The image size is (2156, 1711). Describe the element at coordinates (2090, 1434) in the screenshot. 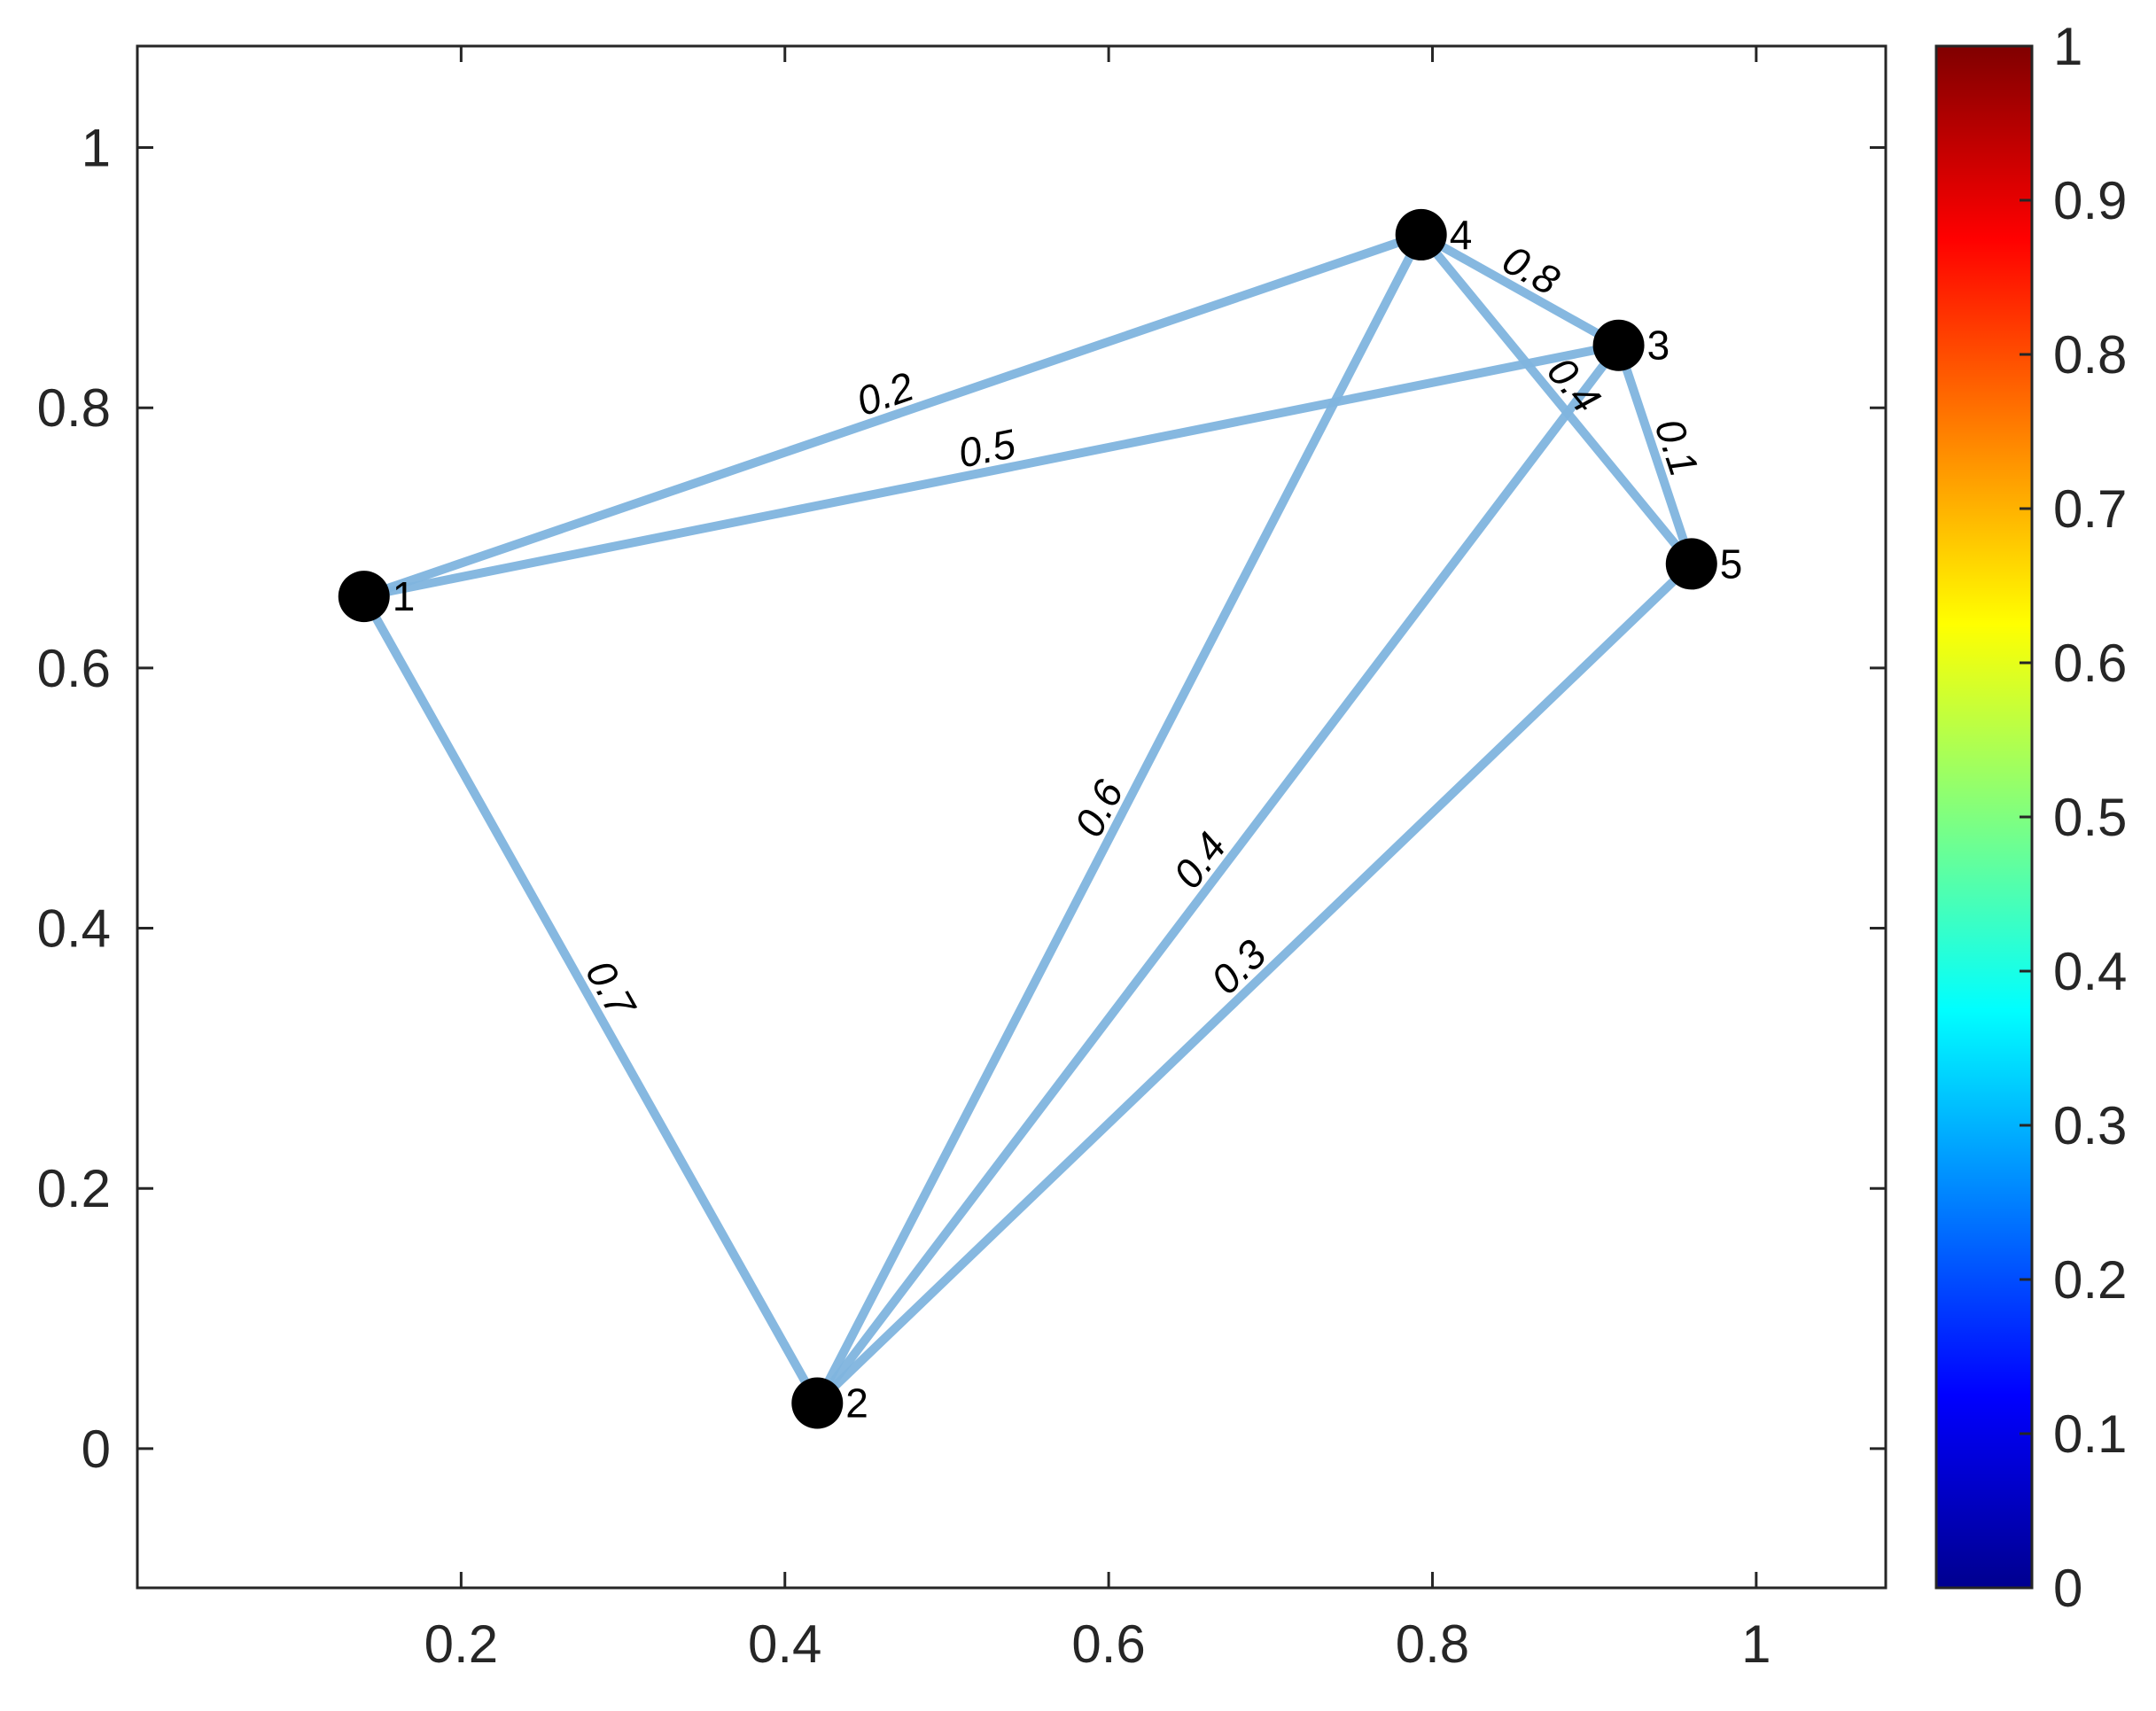

I see `colorbar-tick-label: 0.1` at that location.